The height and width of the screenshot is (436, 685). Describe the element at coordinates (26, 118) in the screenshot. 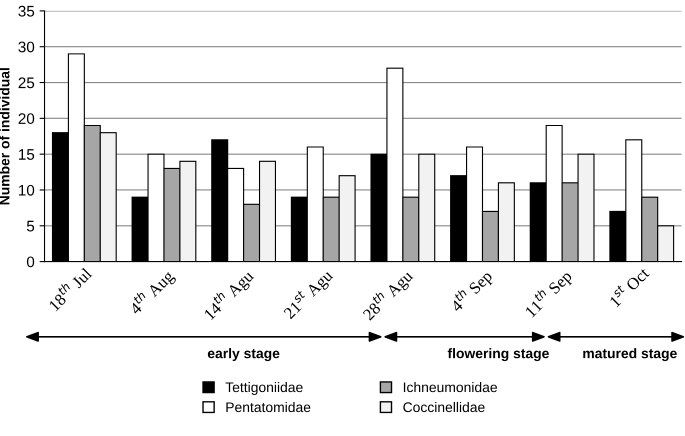

I see `y-tick-label: 20` at that location.